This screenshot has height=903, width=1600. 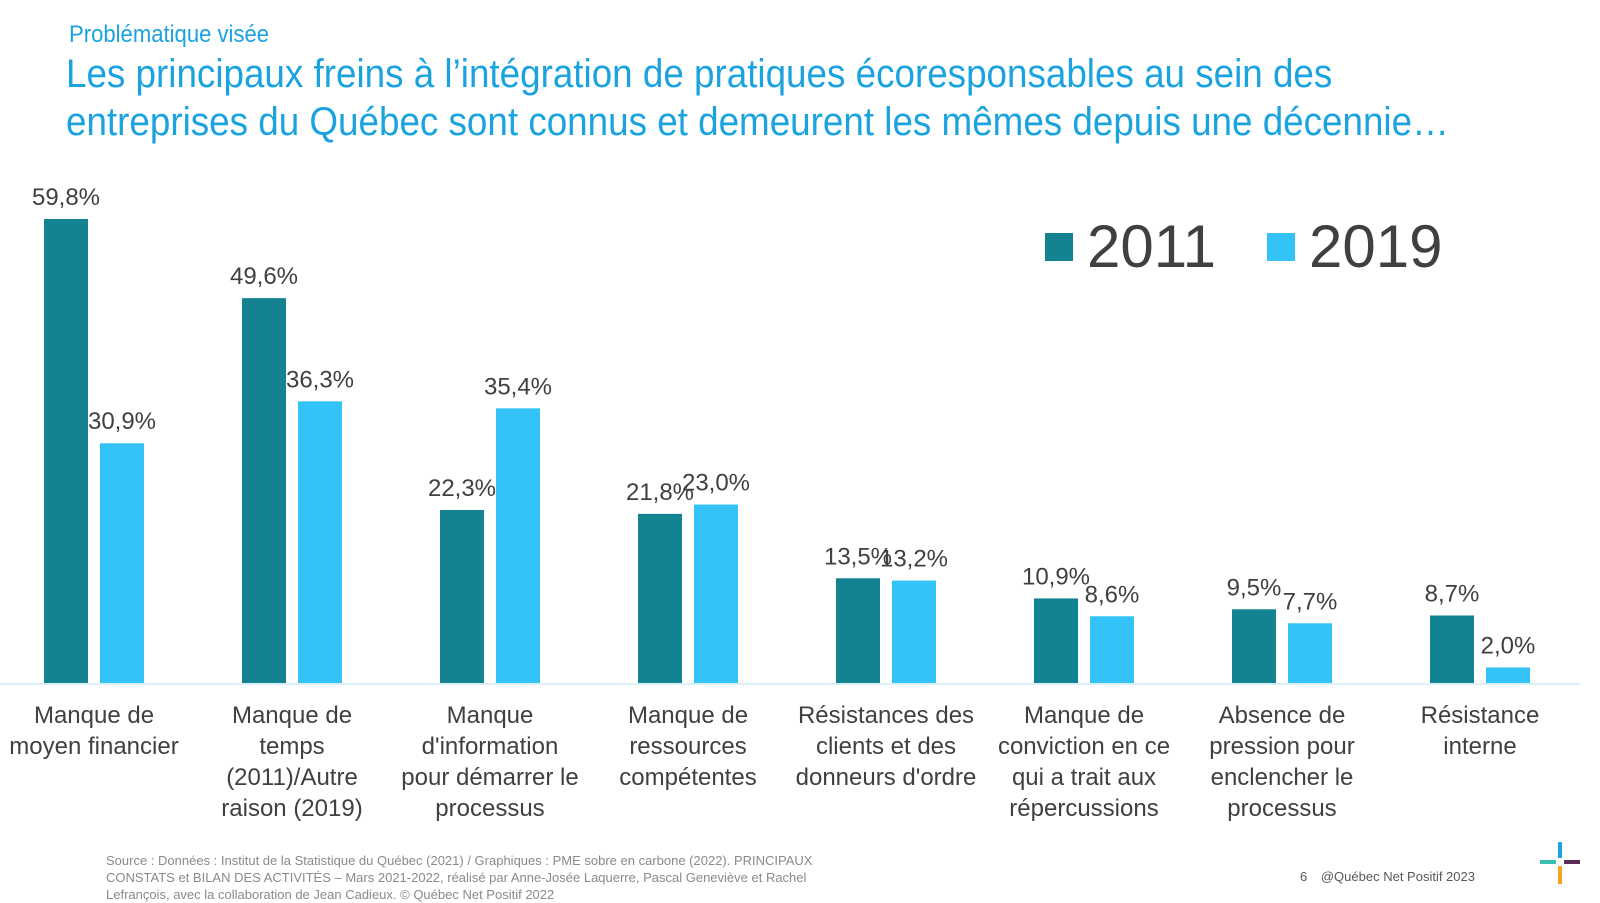 What do you see at coordinates (1508, 645) in the screenshot?
I see `data-label-2019-7: 2,0%` at bounding box center [1508, 645].